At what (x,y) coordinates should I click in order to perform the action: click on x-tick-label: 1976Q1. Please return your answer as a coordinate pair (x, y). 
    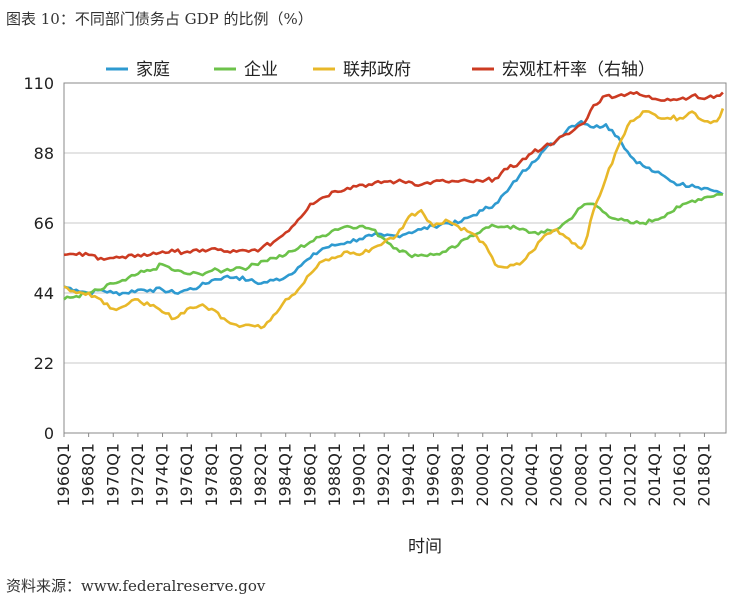
    Looking at the image, I should click on (186, 475).